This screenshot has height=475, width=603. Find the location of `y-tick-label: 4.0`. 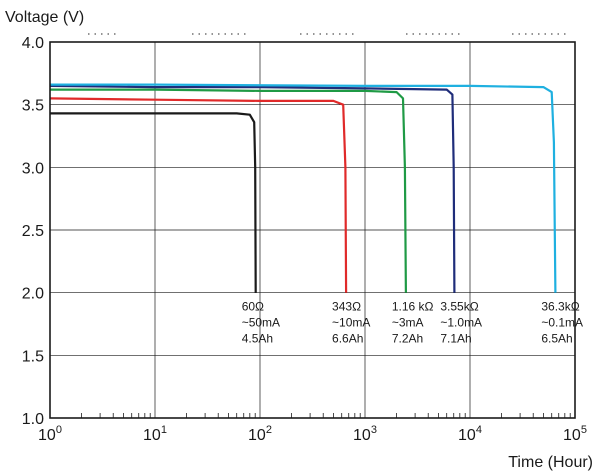

y-tick-label: 4.0 is located at coordinates (33, 43).